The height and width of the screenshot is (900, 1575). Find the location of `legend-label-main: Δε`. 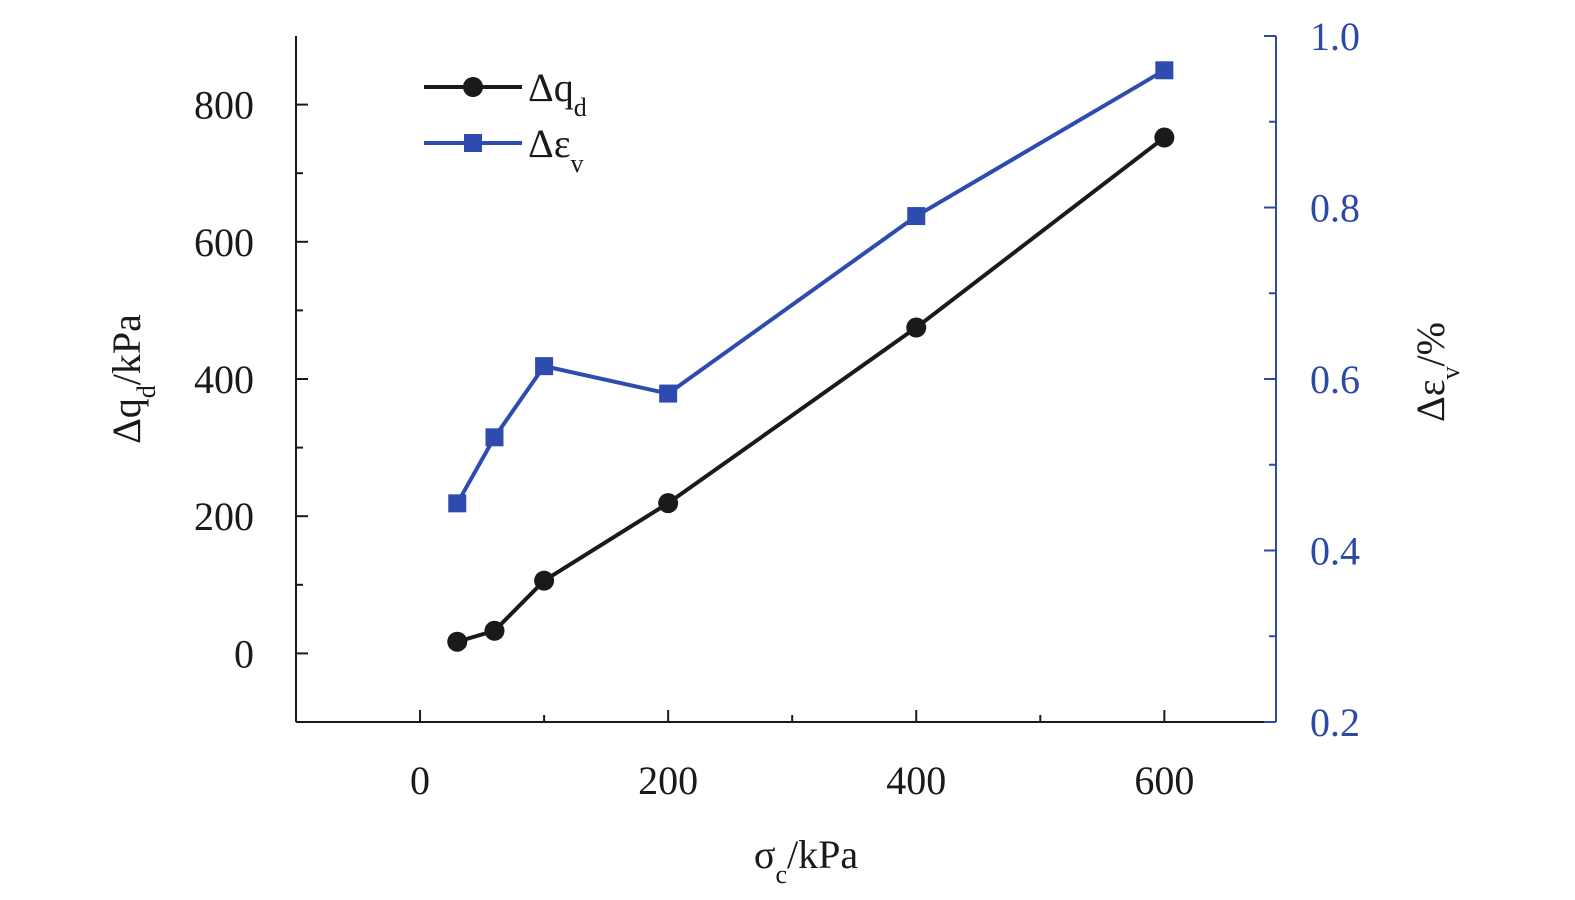

legend-label-main: Δε is located at coordinates (549, 143).